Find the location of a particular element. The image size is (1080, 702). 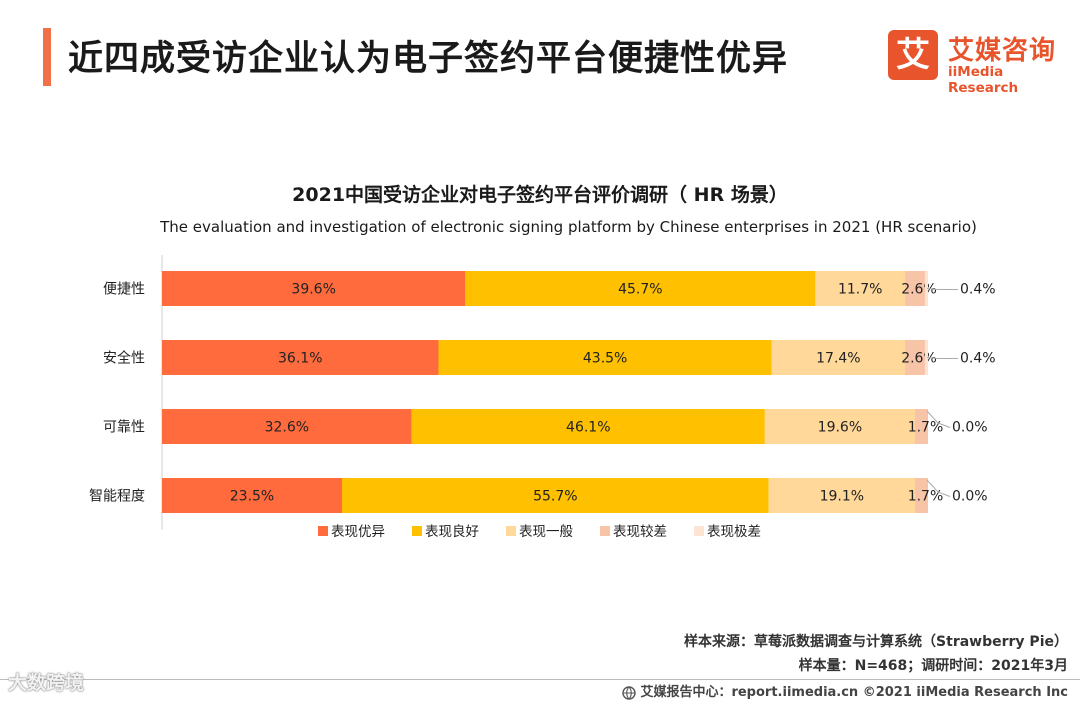

logo-mark: 艾 is located at coordinates (913, 55).